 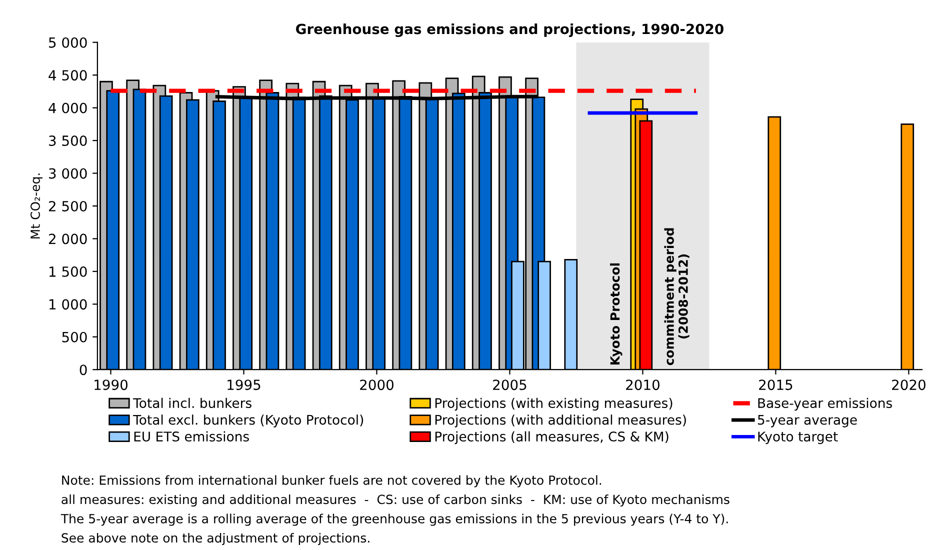 What do you see at coordinates (560, 421) in the screenshot?
I see `legend-label: Projections (with additional measures)` at bounding box center [560, 421].